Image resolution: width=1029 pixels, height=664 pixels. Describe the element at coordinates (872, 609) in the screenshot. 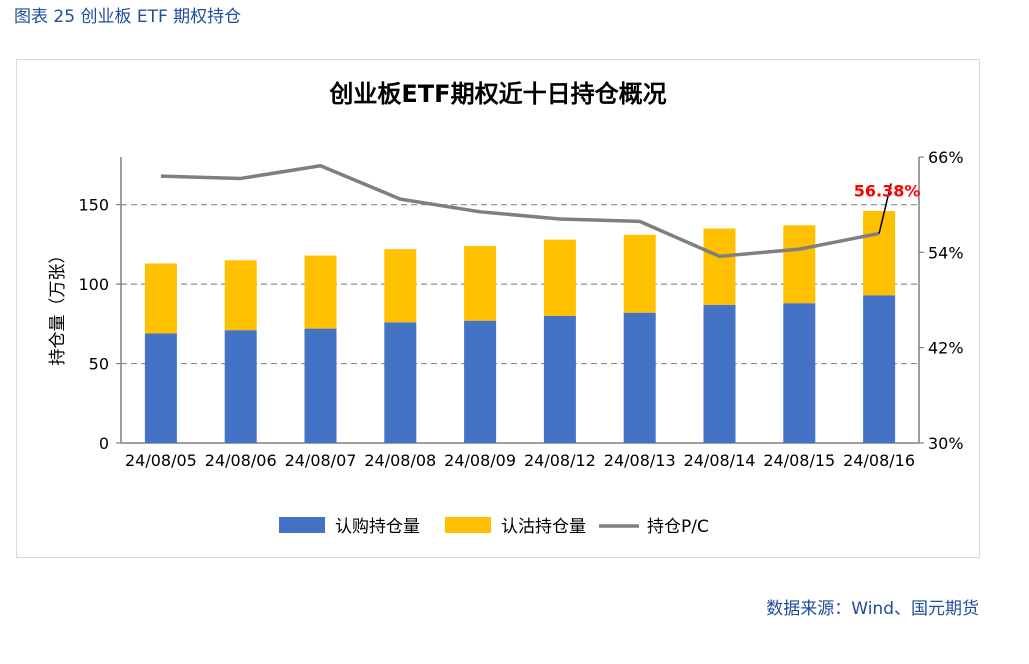

I see `source-note: 数据来源：Wind、国元期货` at that location.